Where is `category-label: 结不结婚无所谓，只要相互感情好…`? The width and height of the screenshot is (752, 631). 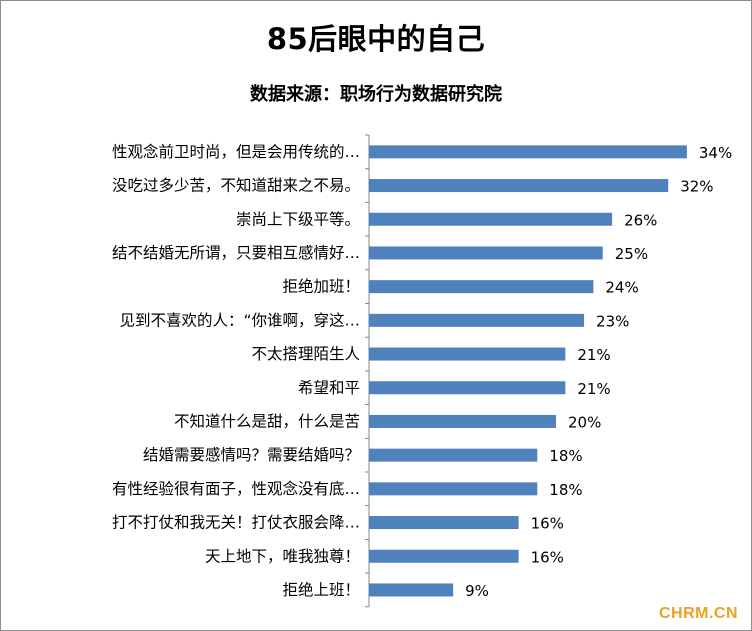
category-label: 结不结婚无所谓，只要相互感情好… is located at coordinates (236, 253).